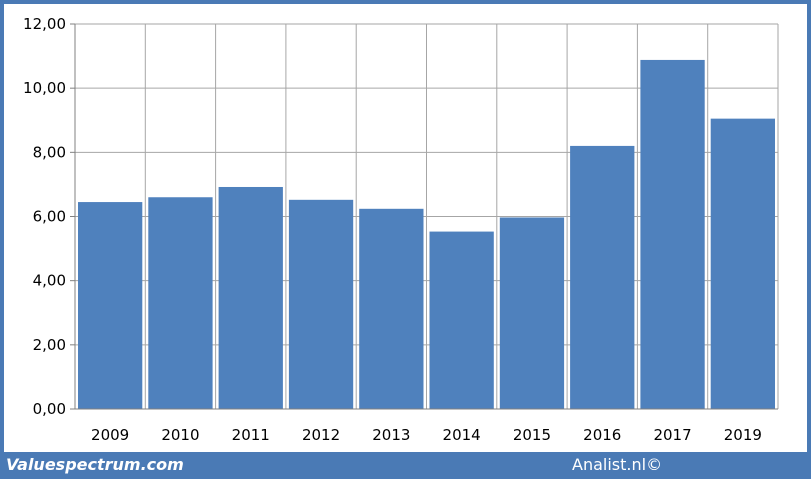 This screenshot has height=479, width=811. What do you see at coordinates (250, 297) in the screenshot?
I see `bar-2011` at bounding box center [250, 297].